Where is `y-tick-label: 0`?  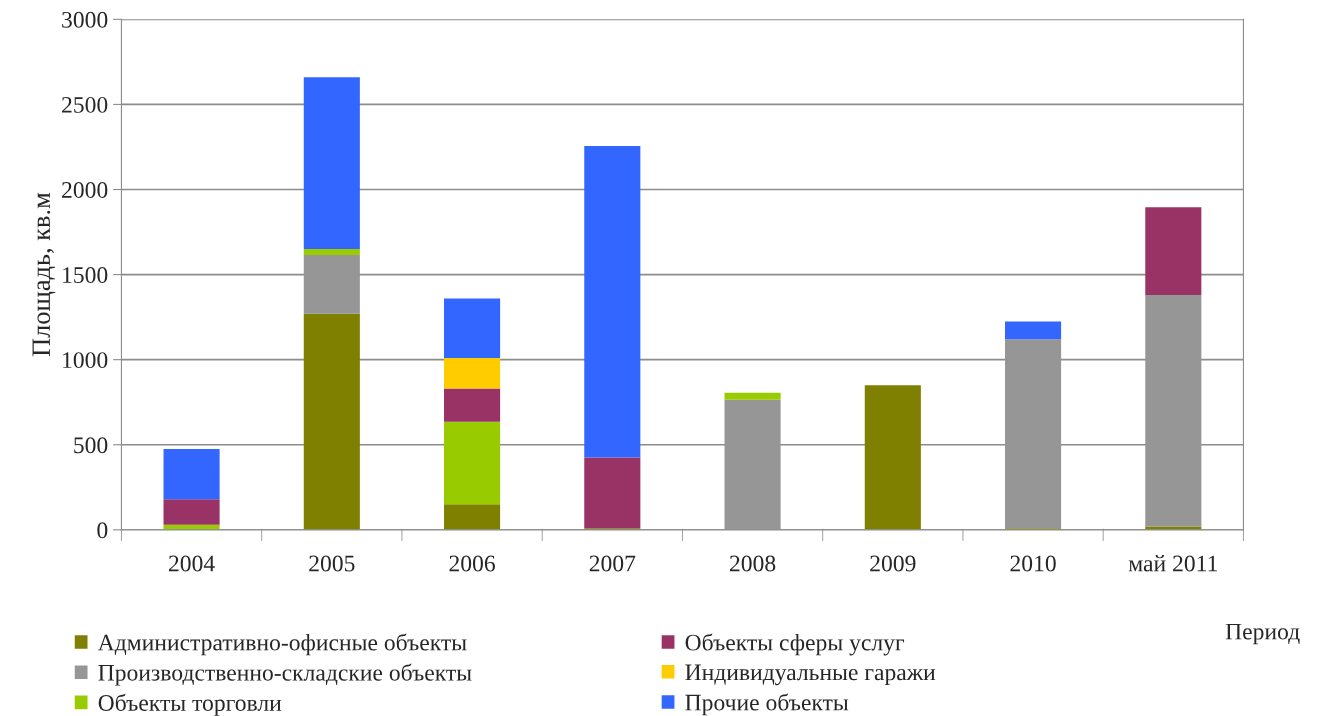
y-tick-label: 0 is located at coordinates (102, 530).